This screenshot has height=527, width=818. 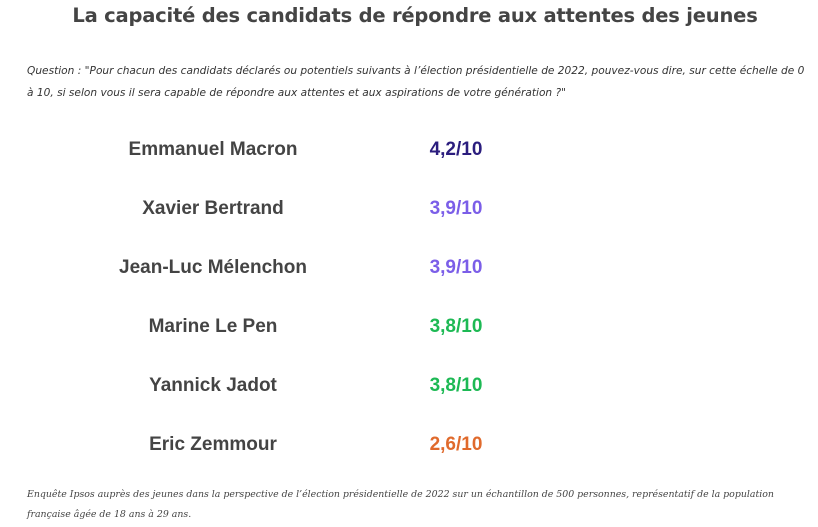 What do you see at coordinates (456, 149) in the screenshot?
I see `candidate-score: 4,2/10` at bounding box center [456, 149].